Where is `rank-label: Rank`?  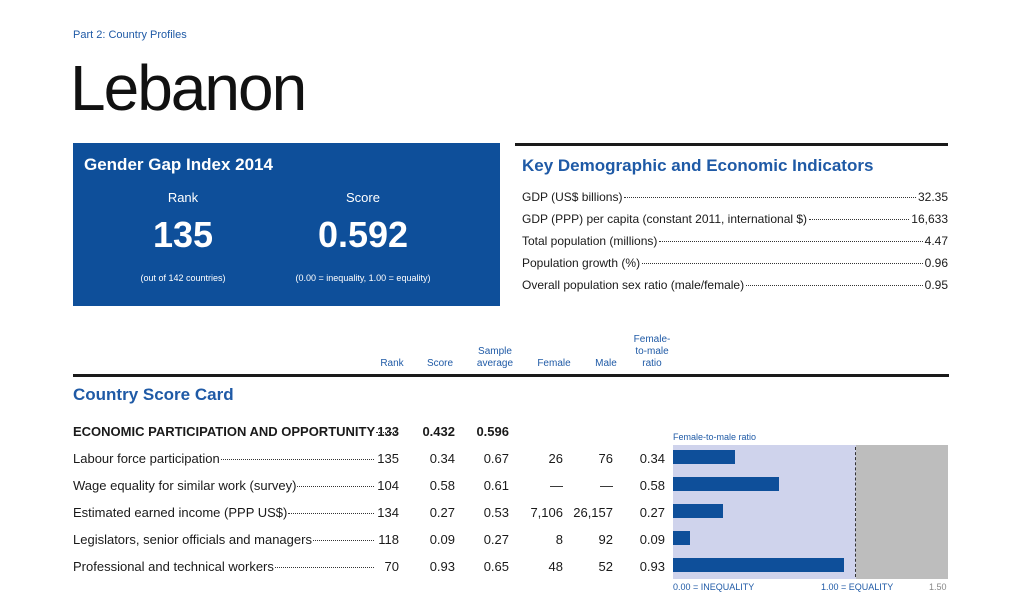
rank-label: Rank is located at coordinates (183, 197).